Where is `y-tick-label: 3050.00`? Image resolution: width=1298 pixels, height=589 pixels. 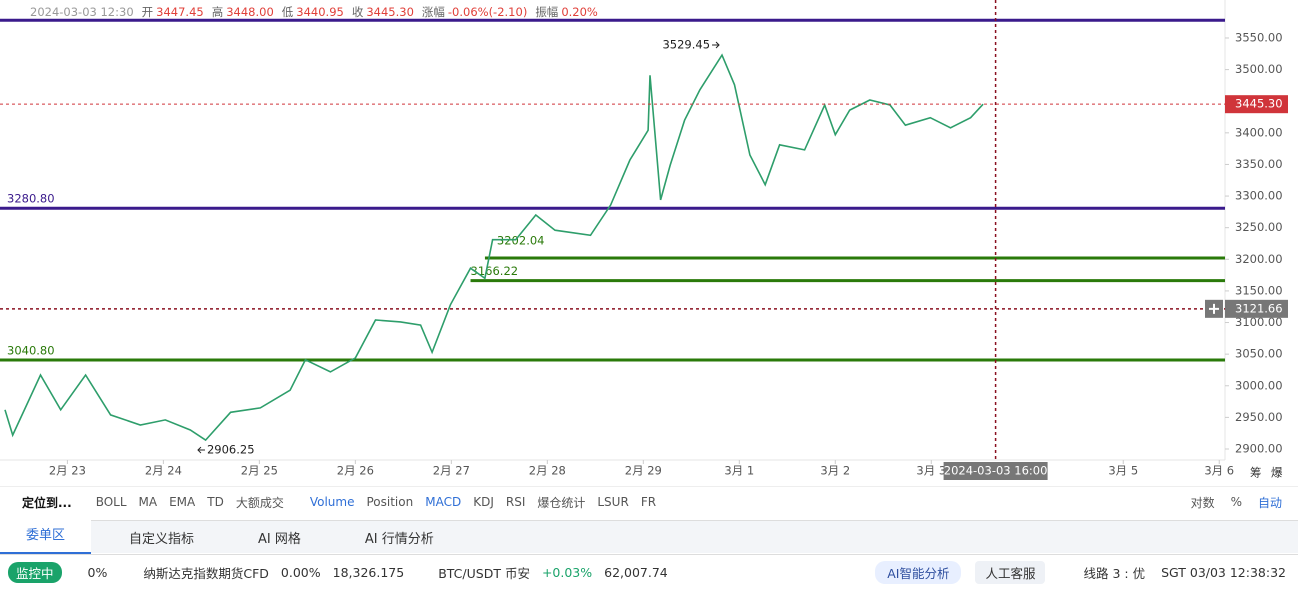 y-tick-label: 3050.00 is located at coordinates (1259, 354).